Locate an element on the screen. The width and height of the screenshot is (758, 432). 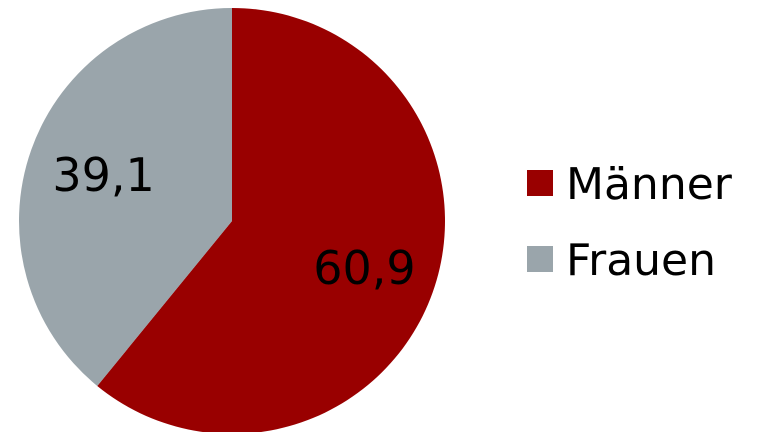
legend-swatch-frauen is located at coordinates (540, 259).